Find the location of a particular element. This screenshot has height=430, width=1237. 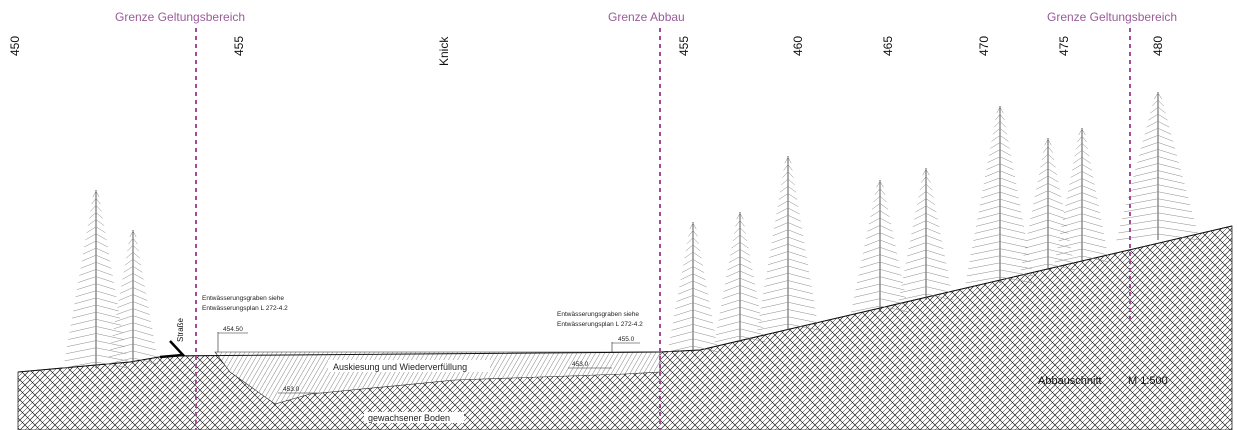

elevation-marker-left: 454.50 is located at coordinates (232, 339).